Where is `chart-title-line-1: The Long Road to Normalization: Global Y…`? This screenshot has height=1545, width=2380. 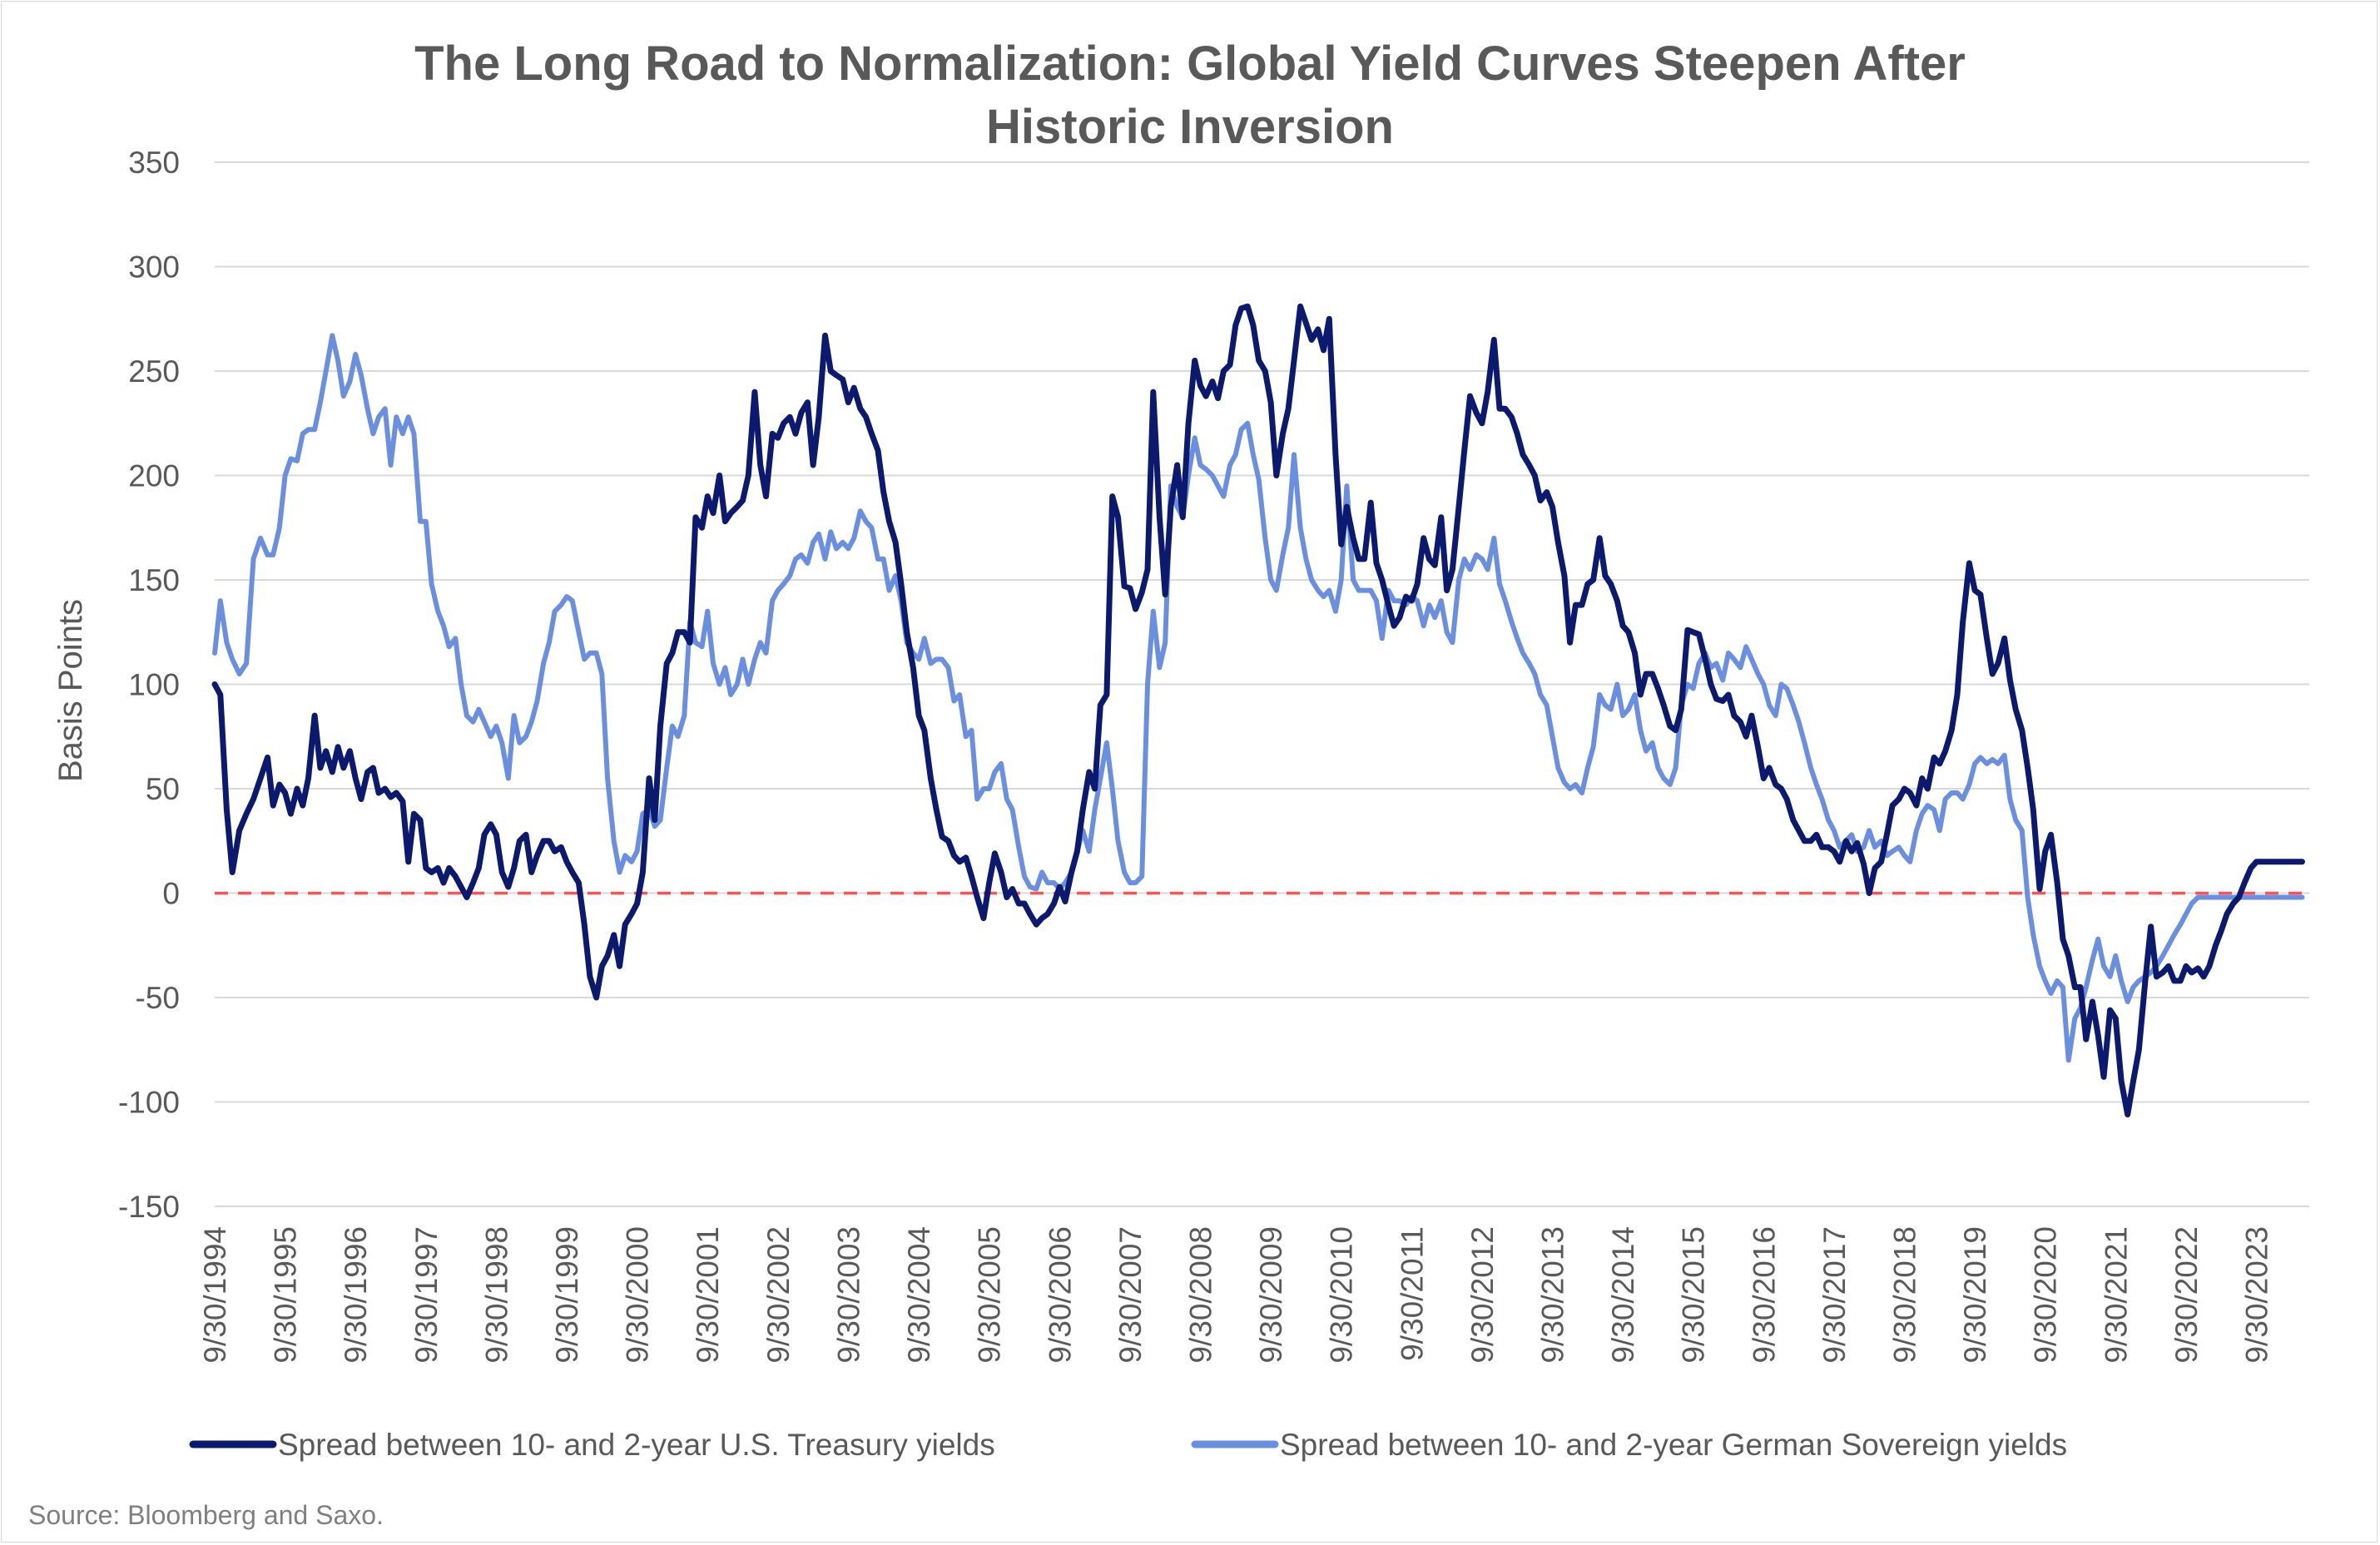 chart-title-line-1: The Long Road to Normalization: Global Y… is located at coordinates (1190, 64).